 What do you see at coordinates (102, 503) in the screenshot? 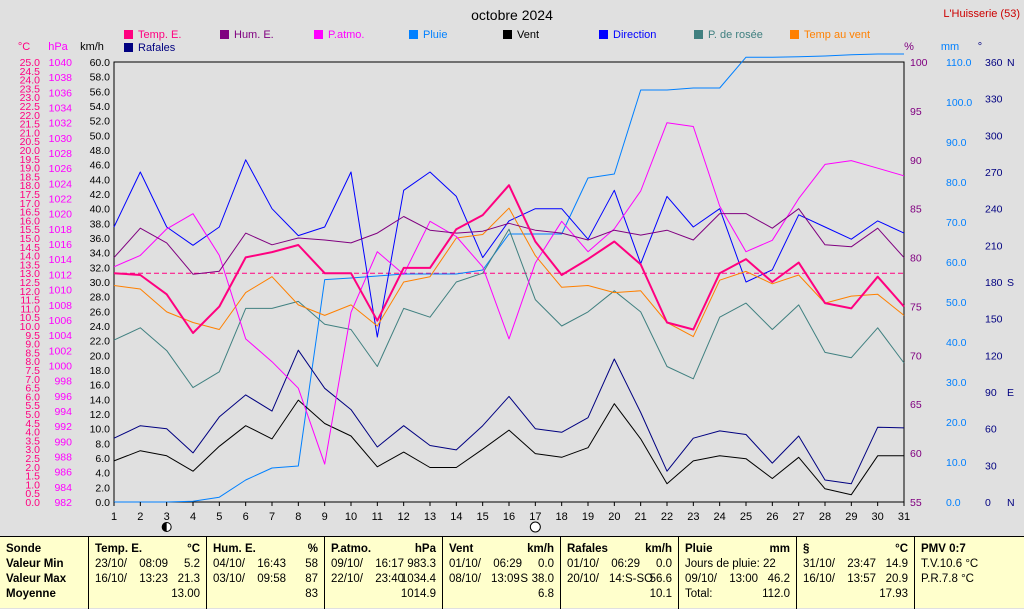
I see `axis-tick-label: 0.0` at bounding box center [102, 503].